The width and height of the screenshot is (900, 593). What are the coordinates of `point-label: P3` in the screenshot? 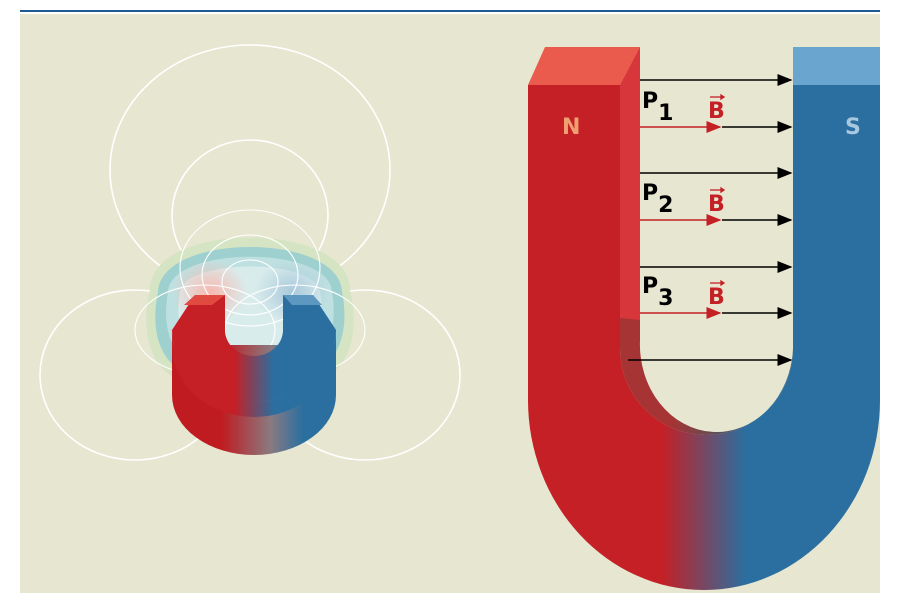 It's located at (657, 292).